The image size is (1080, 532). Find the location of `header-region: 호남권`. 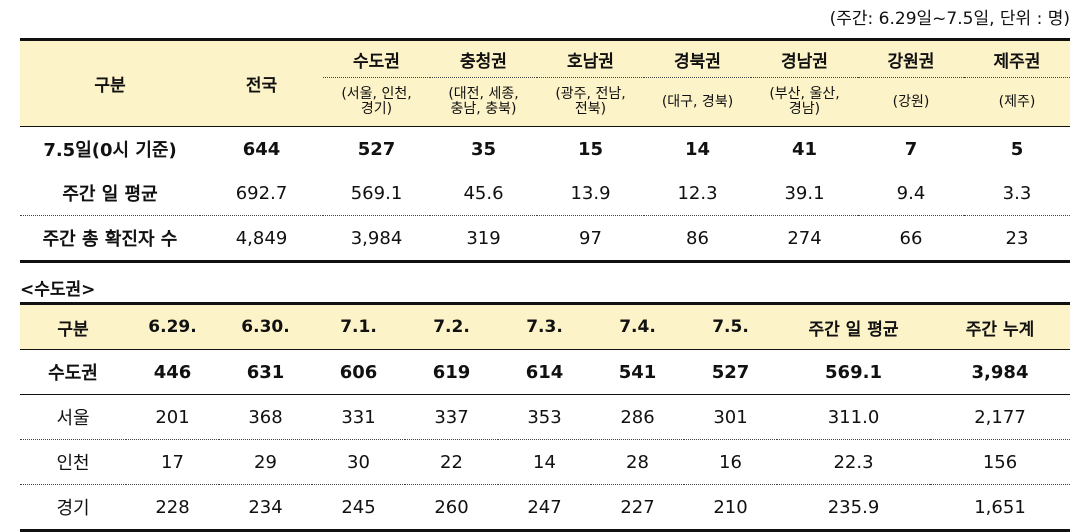

header-region: 호남권 is located at coordinates (590, 58).